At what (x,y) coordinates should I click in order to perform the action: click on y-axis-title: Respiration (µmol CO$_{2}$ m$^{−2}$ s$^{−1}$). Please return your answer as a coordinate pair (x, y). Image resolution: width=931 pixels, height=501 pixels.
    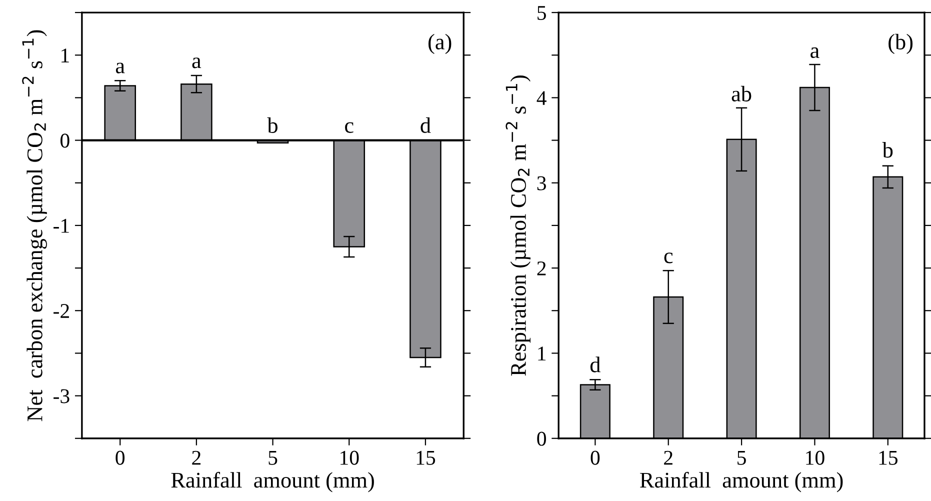
    Looking at the image, I should click on (518, 226).